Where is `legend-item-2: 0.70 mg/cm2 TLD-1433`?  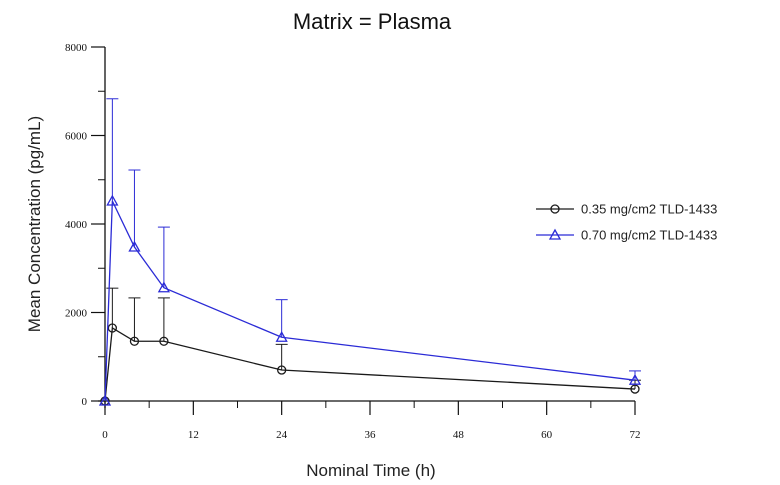 legend-item-2: 0.70 mg/cm2 TLD-1433 is located at coordinates (626, 235).